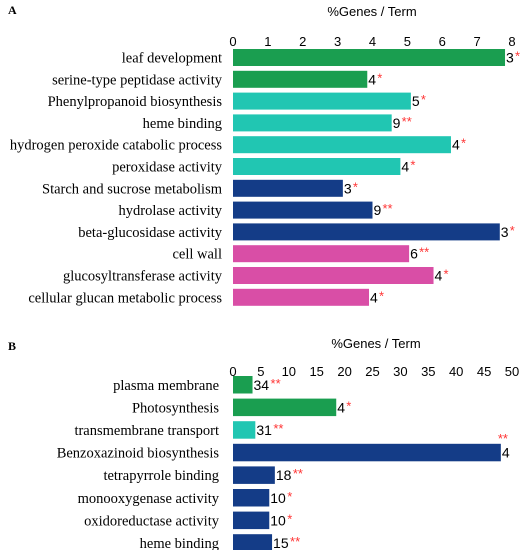  What do you see at coordinates (12, 346) in the screenshot?
I see `panel-b-label: B` at bounding box center [12, 346].